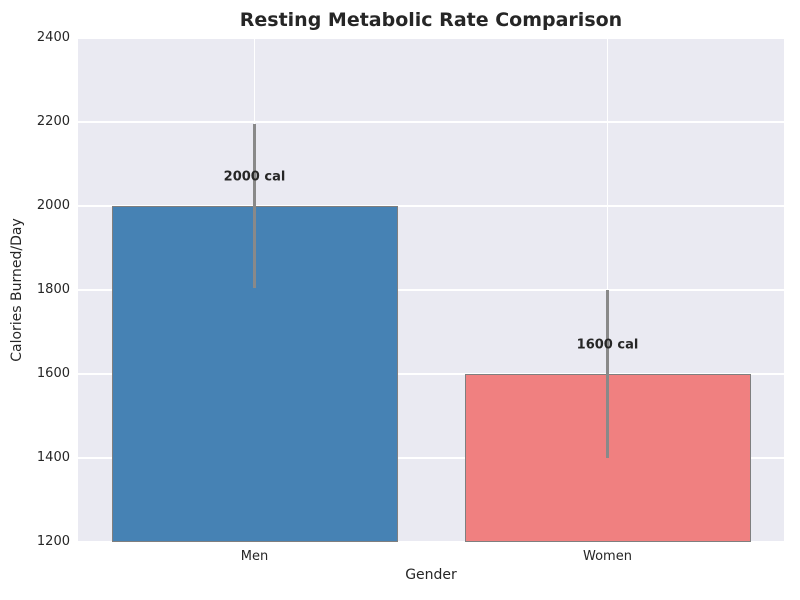 The width and height of the screenshot is (800, 600). What do you see at coordinates (53, 457) in the screenshot?
I see `y-tick-label: 1400` at bounding box center [53, 457].